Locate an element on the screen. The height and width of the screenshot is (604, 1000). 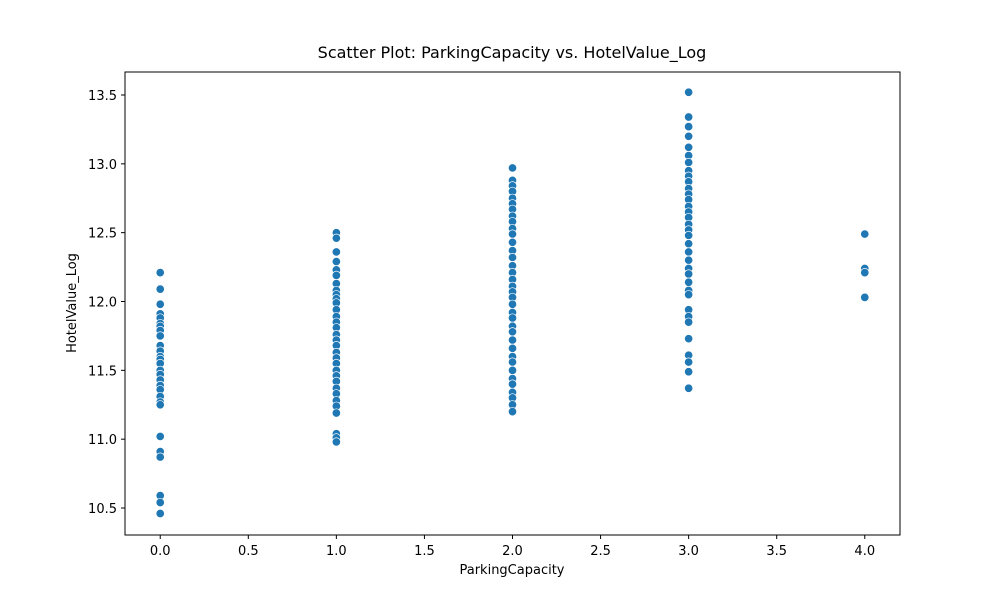
x-tick-label: 2.0 is located at coordinates (512, 551).